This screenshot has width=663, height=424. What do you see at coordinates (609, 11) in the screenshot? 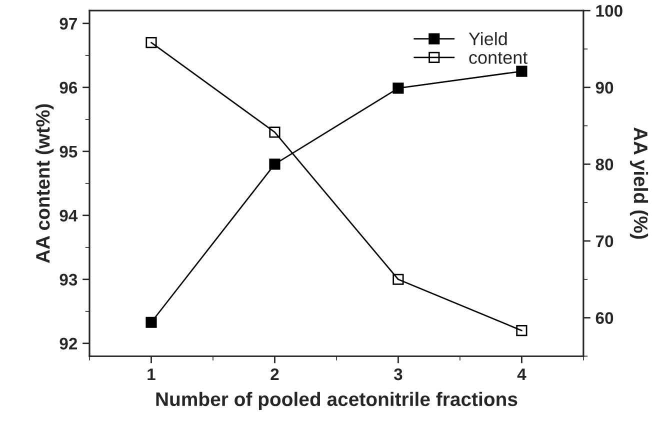
I see `y2-tick-label: 100` at bounding box center [609, 11].